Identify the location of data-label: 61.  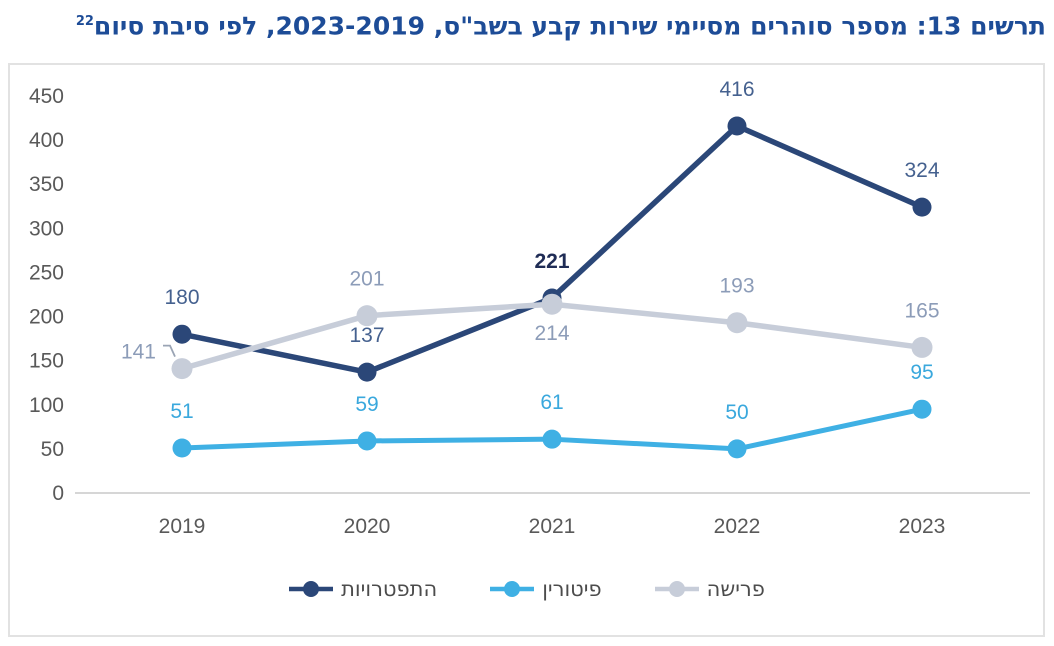
(551, 402).